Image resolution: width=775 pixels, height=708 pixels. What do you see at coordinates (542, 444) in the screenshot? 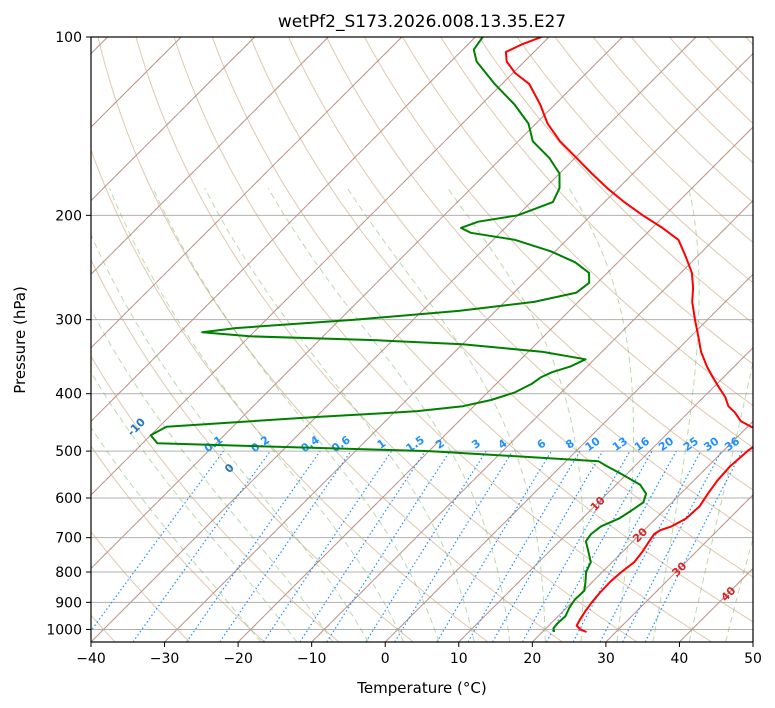
I see `mixing-ratio-label: 6` at bounding box center [542, 444].